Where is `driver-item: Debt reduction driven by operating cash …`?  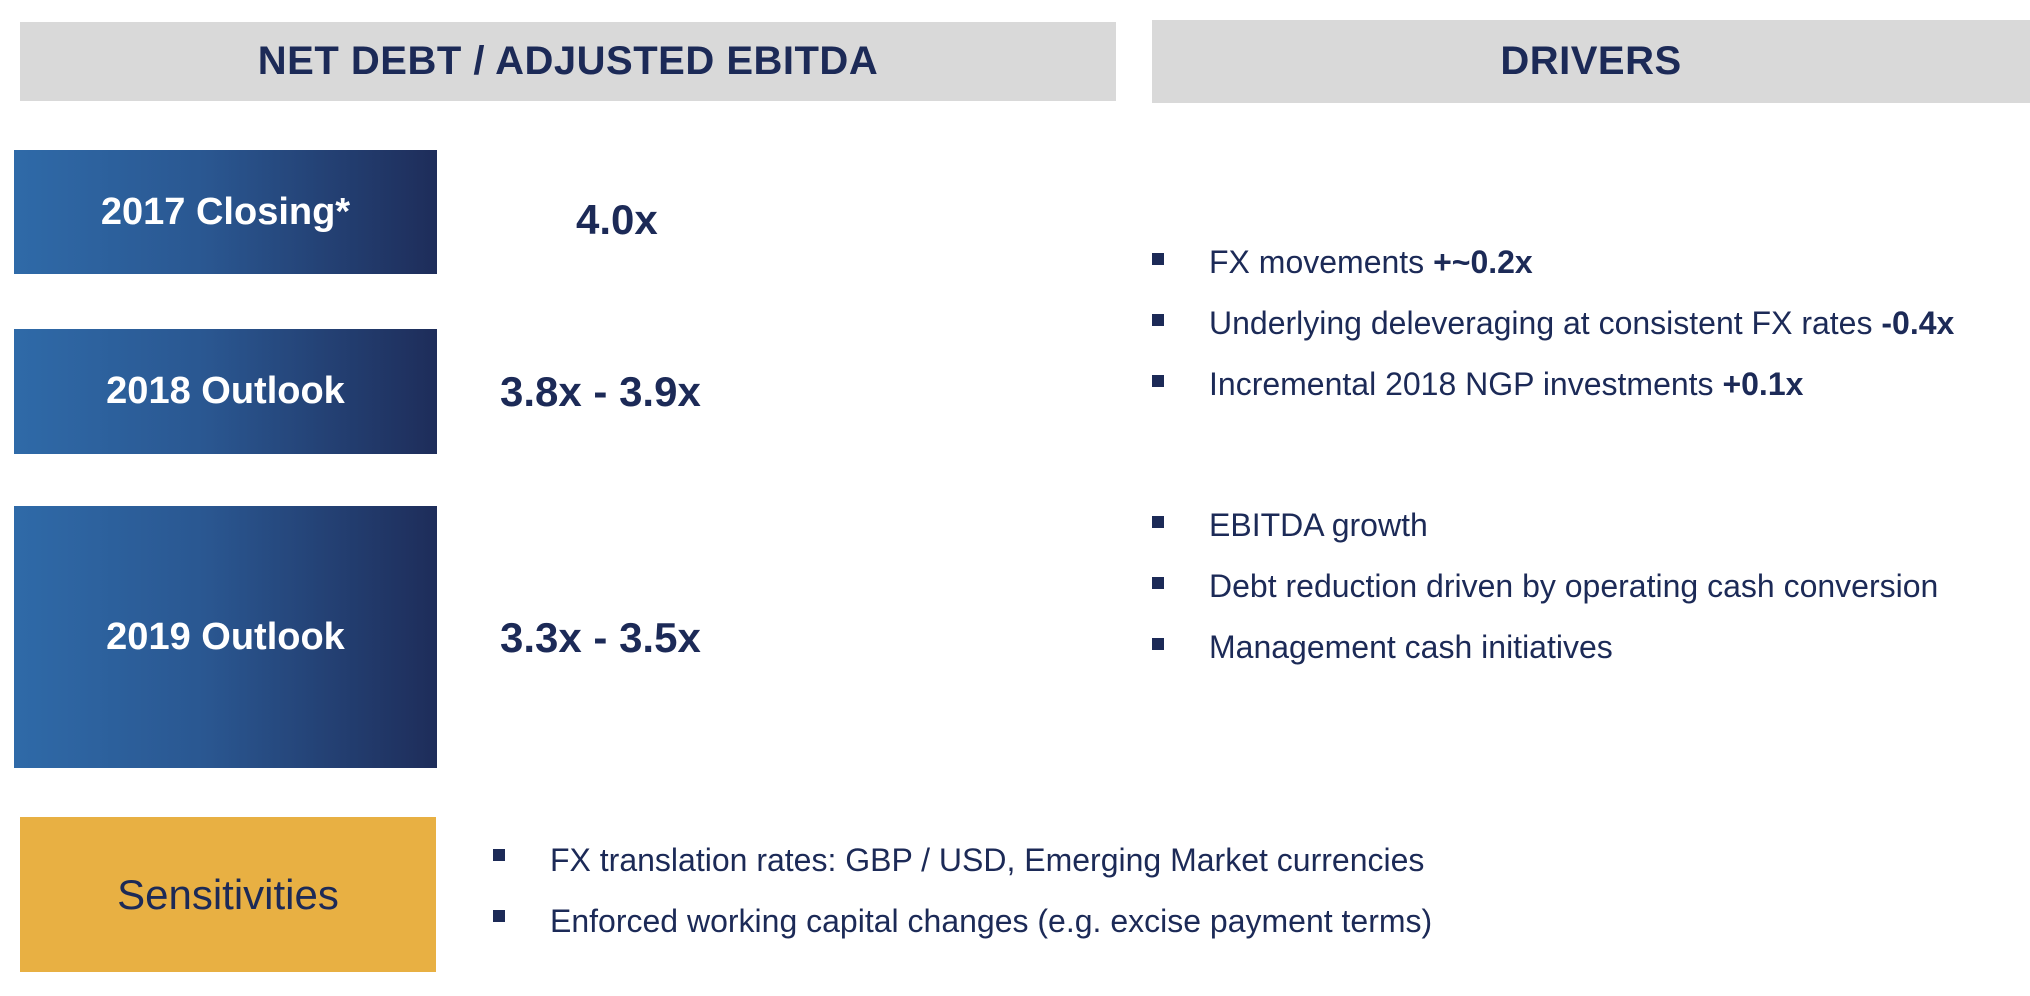 driver-item: Debt reduction driven by operating cash … is located at coordinates (1545, 596).